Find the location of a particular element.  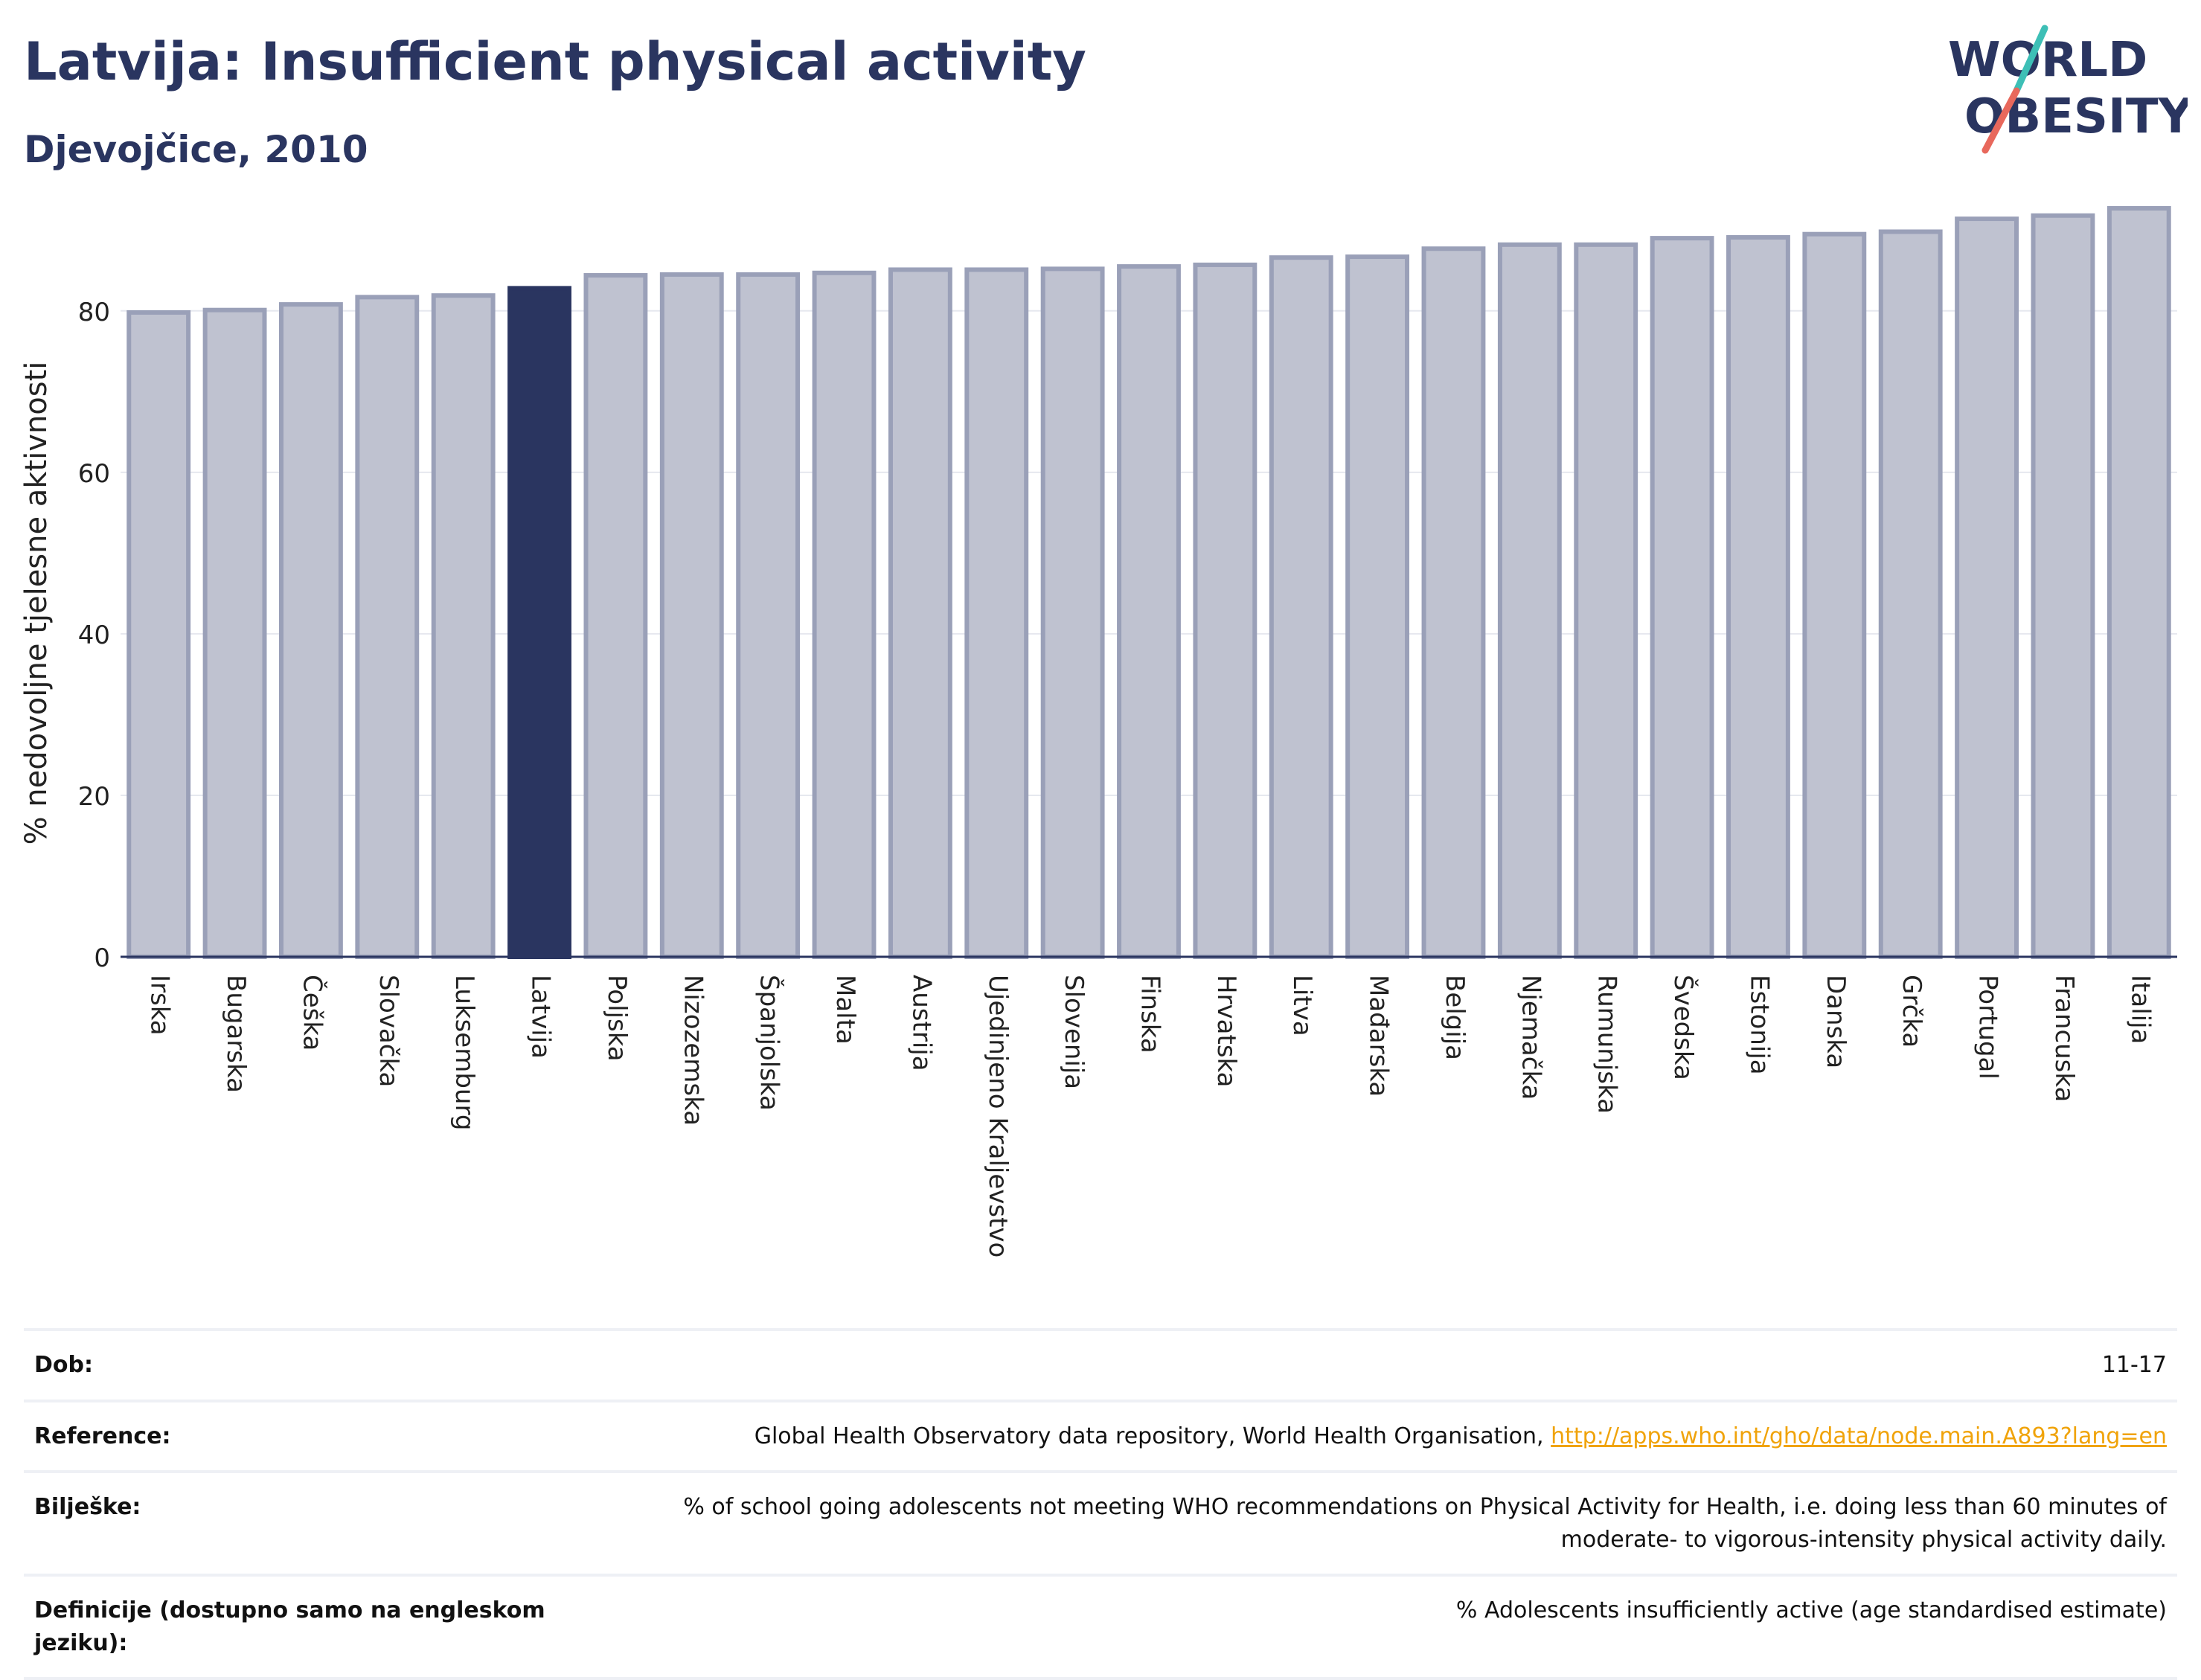

logo-slash-coral is located at coordinates (2000, 121).